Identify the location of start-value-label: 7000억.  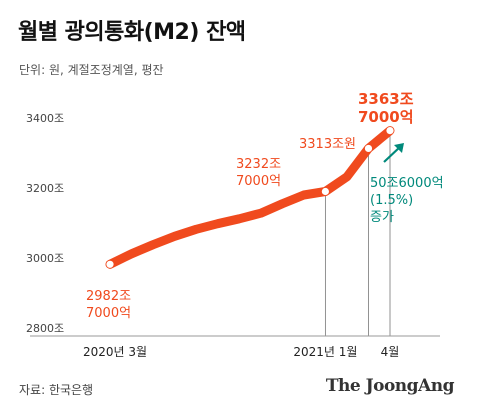
(108, 313).